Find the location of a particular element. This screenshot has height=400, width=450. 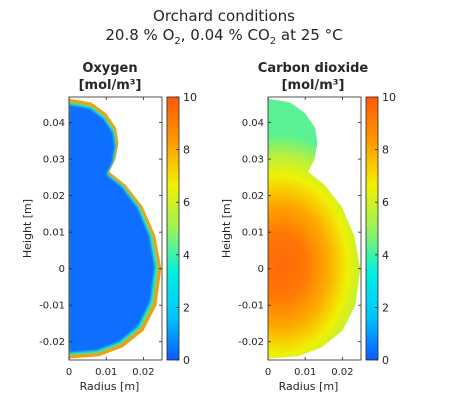

co2-subscript: 2 is located at coordinates (273, 41).